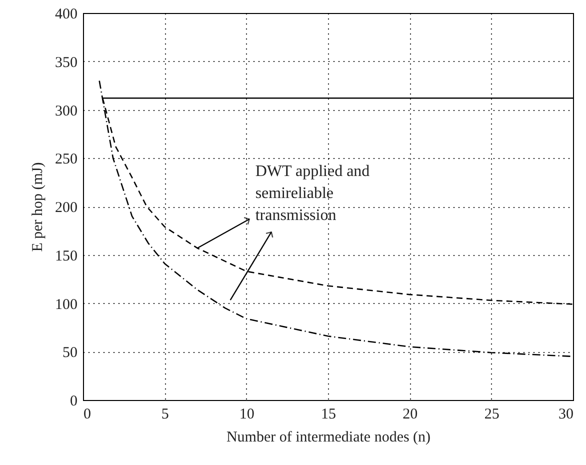 This screenshot has height=465, width=586. Describe the element at coordinates (66, 111) in the screenshot. I see `y-tick-label: 300` at that location.